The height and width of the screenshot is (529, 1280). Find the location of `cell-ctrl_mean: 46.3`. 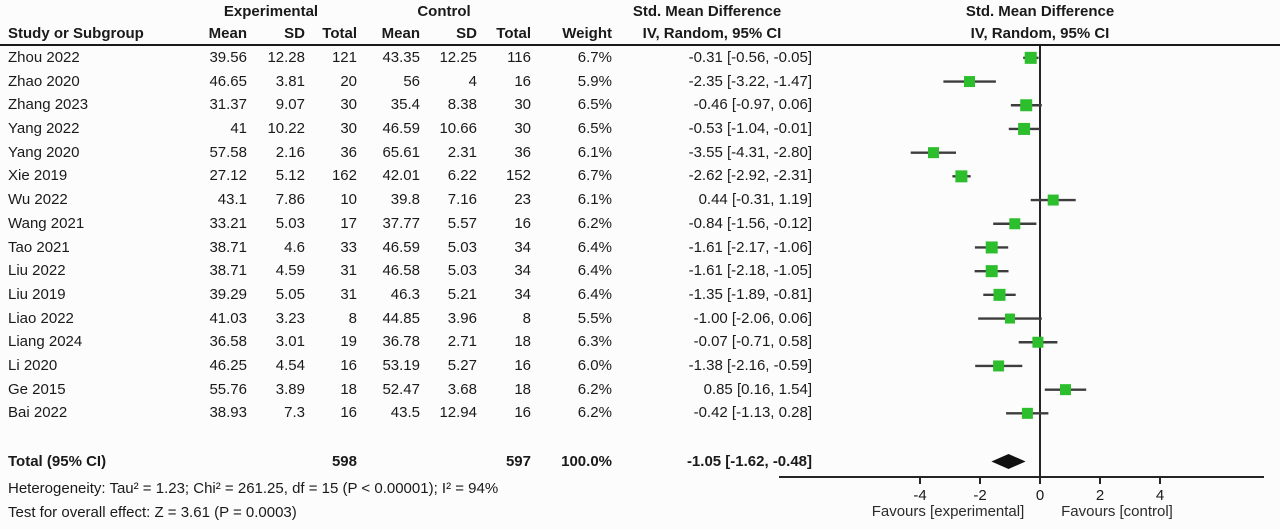

cell-ctrl_mean: 46.3 is located at coordinates (405, 294).